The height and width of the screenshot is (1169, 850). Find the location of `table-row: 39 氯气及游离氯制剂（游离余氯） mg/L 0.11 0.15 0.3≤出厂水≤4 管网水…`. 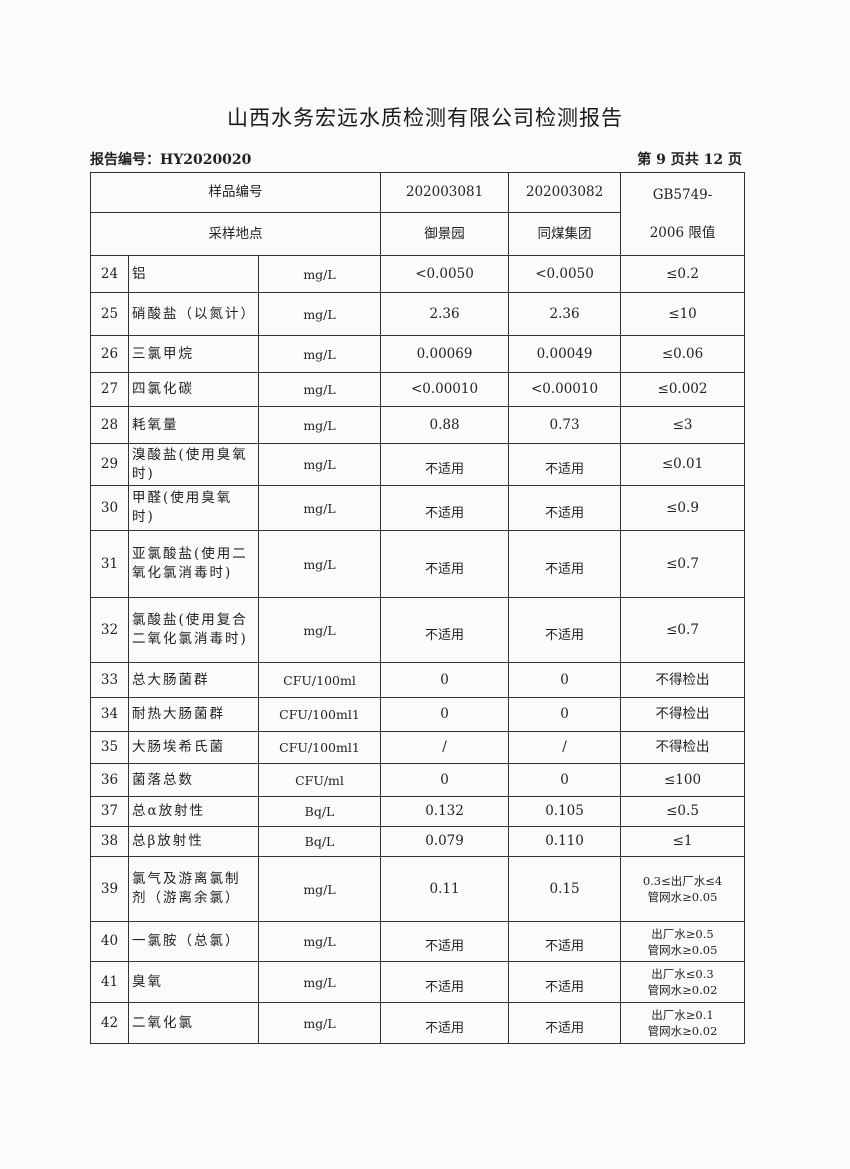

table-row: 39 氯气及游离氯制剂（游离余氯） mg/L 0.11 0.15 0.3≤出厂水≤4 管网水… is located at coordinates (418, 889).